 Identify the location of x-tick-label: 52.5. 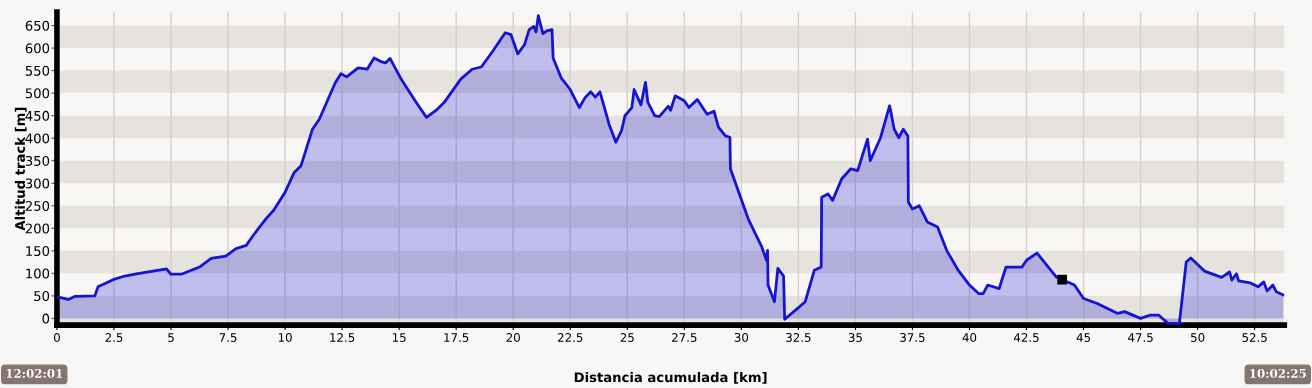
(1254, 337).